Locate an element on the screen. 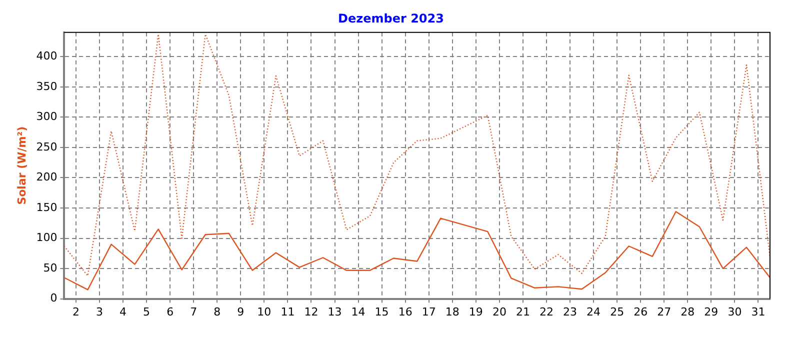 This screenshot has width=792, height=350. x-tick-label: 21 is located at coordinates (523, 311).